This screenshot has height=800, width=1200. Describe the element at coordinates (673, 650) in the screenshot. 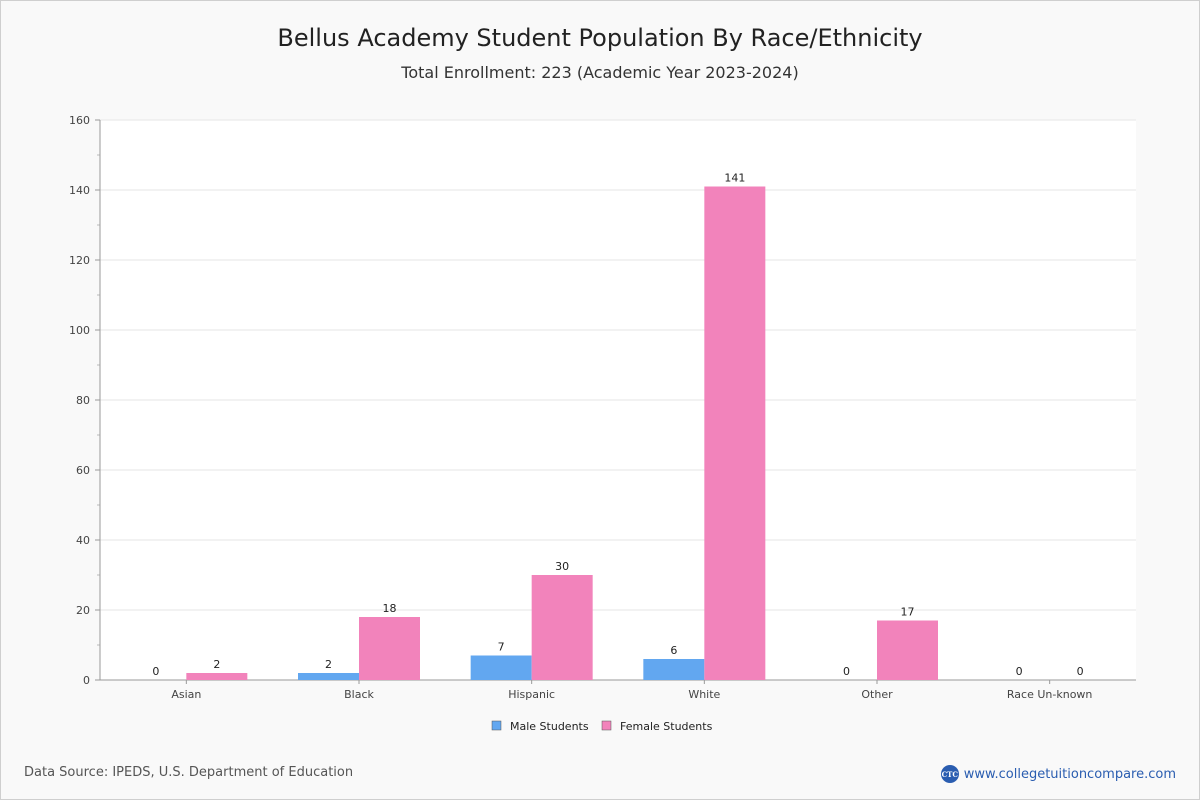

I see `data-label: 6` at that location.